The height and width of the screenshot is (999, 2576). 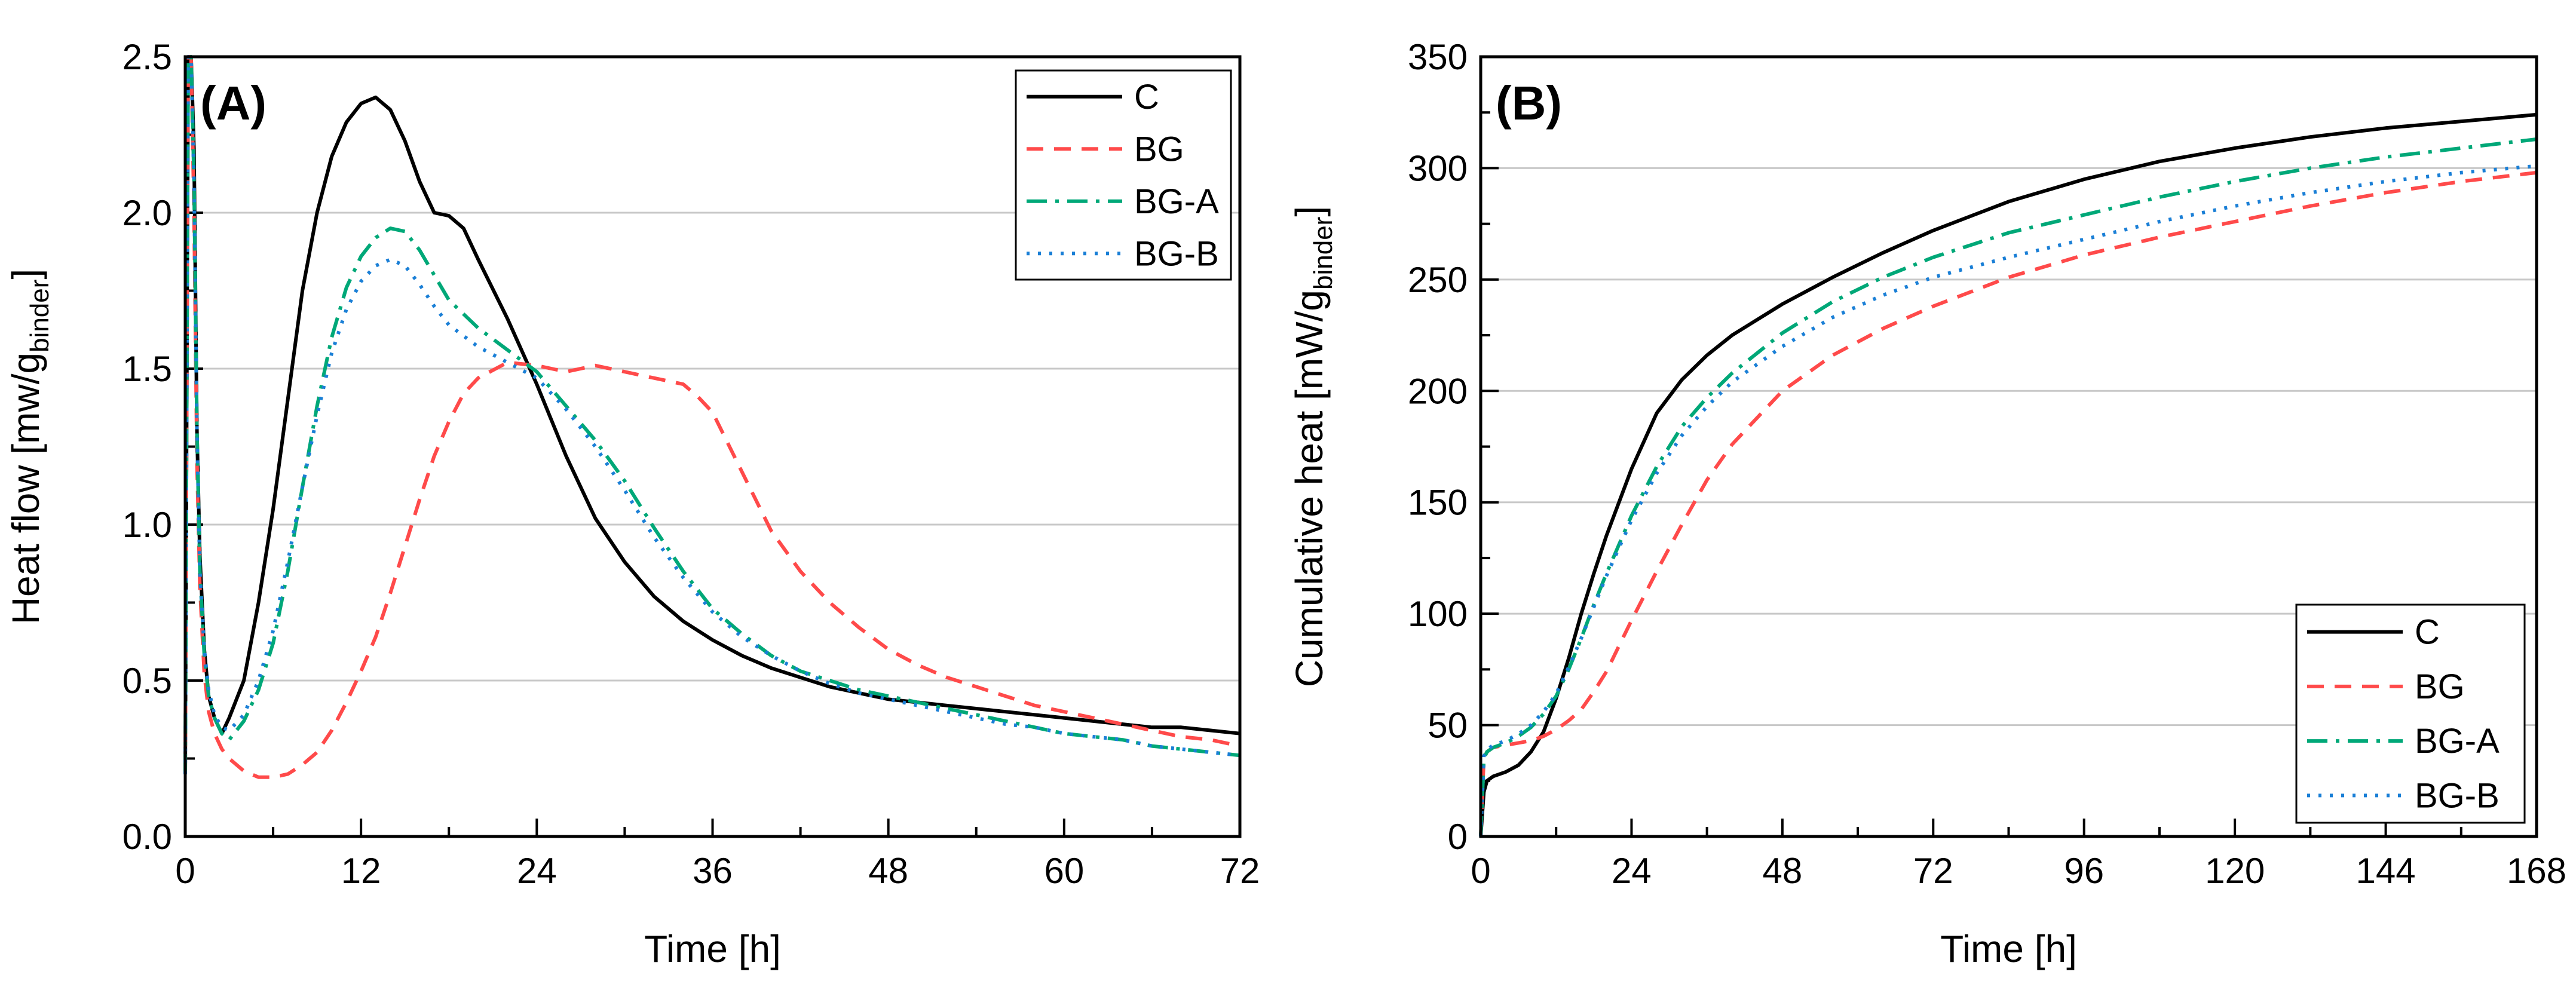 What do you see at coordinates (2084, 871) in the screenshot?
I see `x-tick-label: 96` at bounding box center [2084, 871].